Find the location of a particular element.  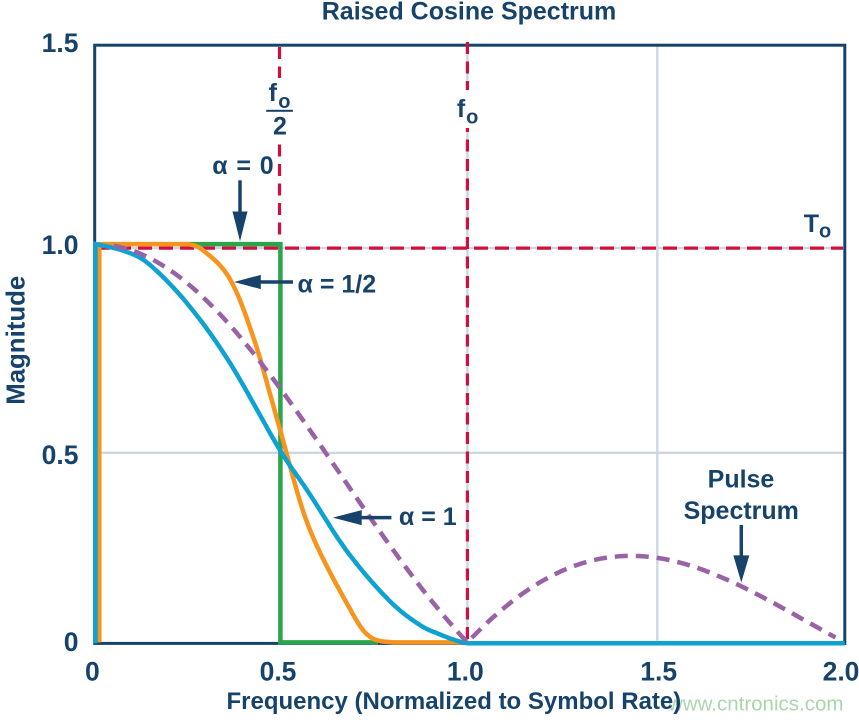

svg-text: α = 1/2 is located at coordinates (337, 285).